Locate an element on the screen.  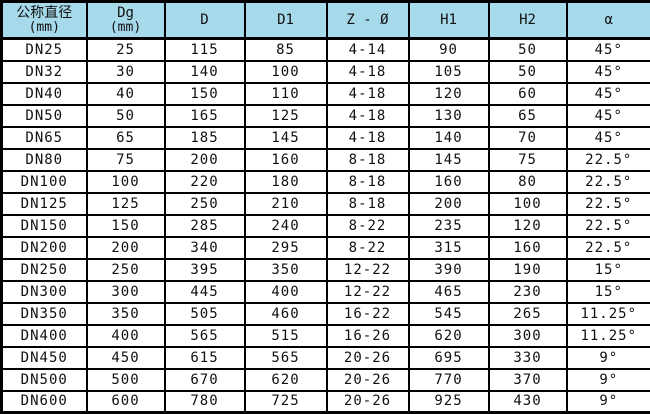
table-cell: 185 is located at coordinates (204, 137).